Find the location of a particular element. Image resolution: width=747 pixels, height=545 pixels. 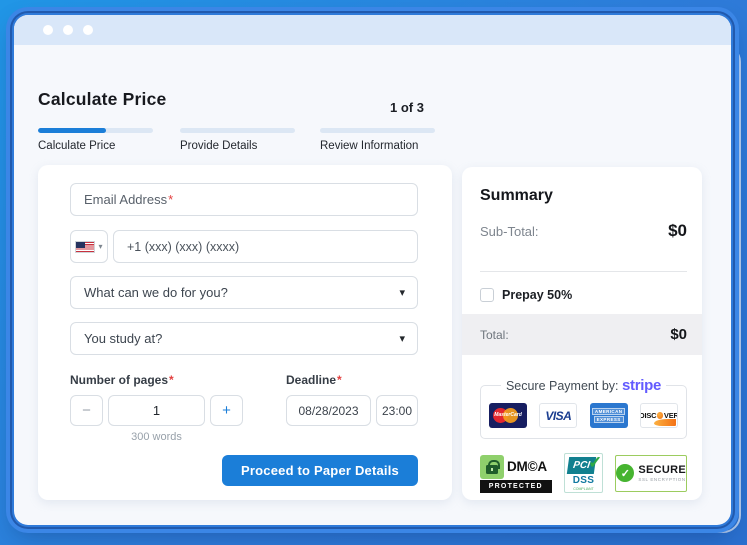

deadline-group: Deadline* 08/28/2023 23:00 is located at coordinates (352, 408).